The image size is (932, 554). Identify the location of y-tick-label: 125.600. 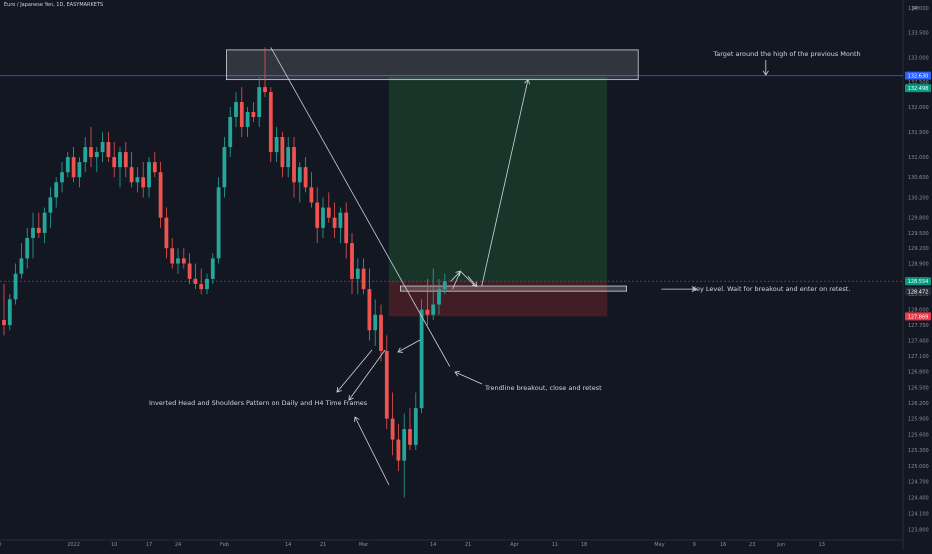
(918, 435).